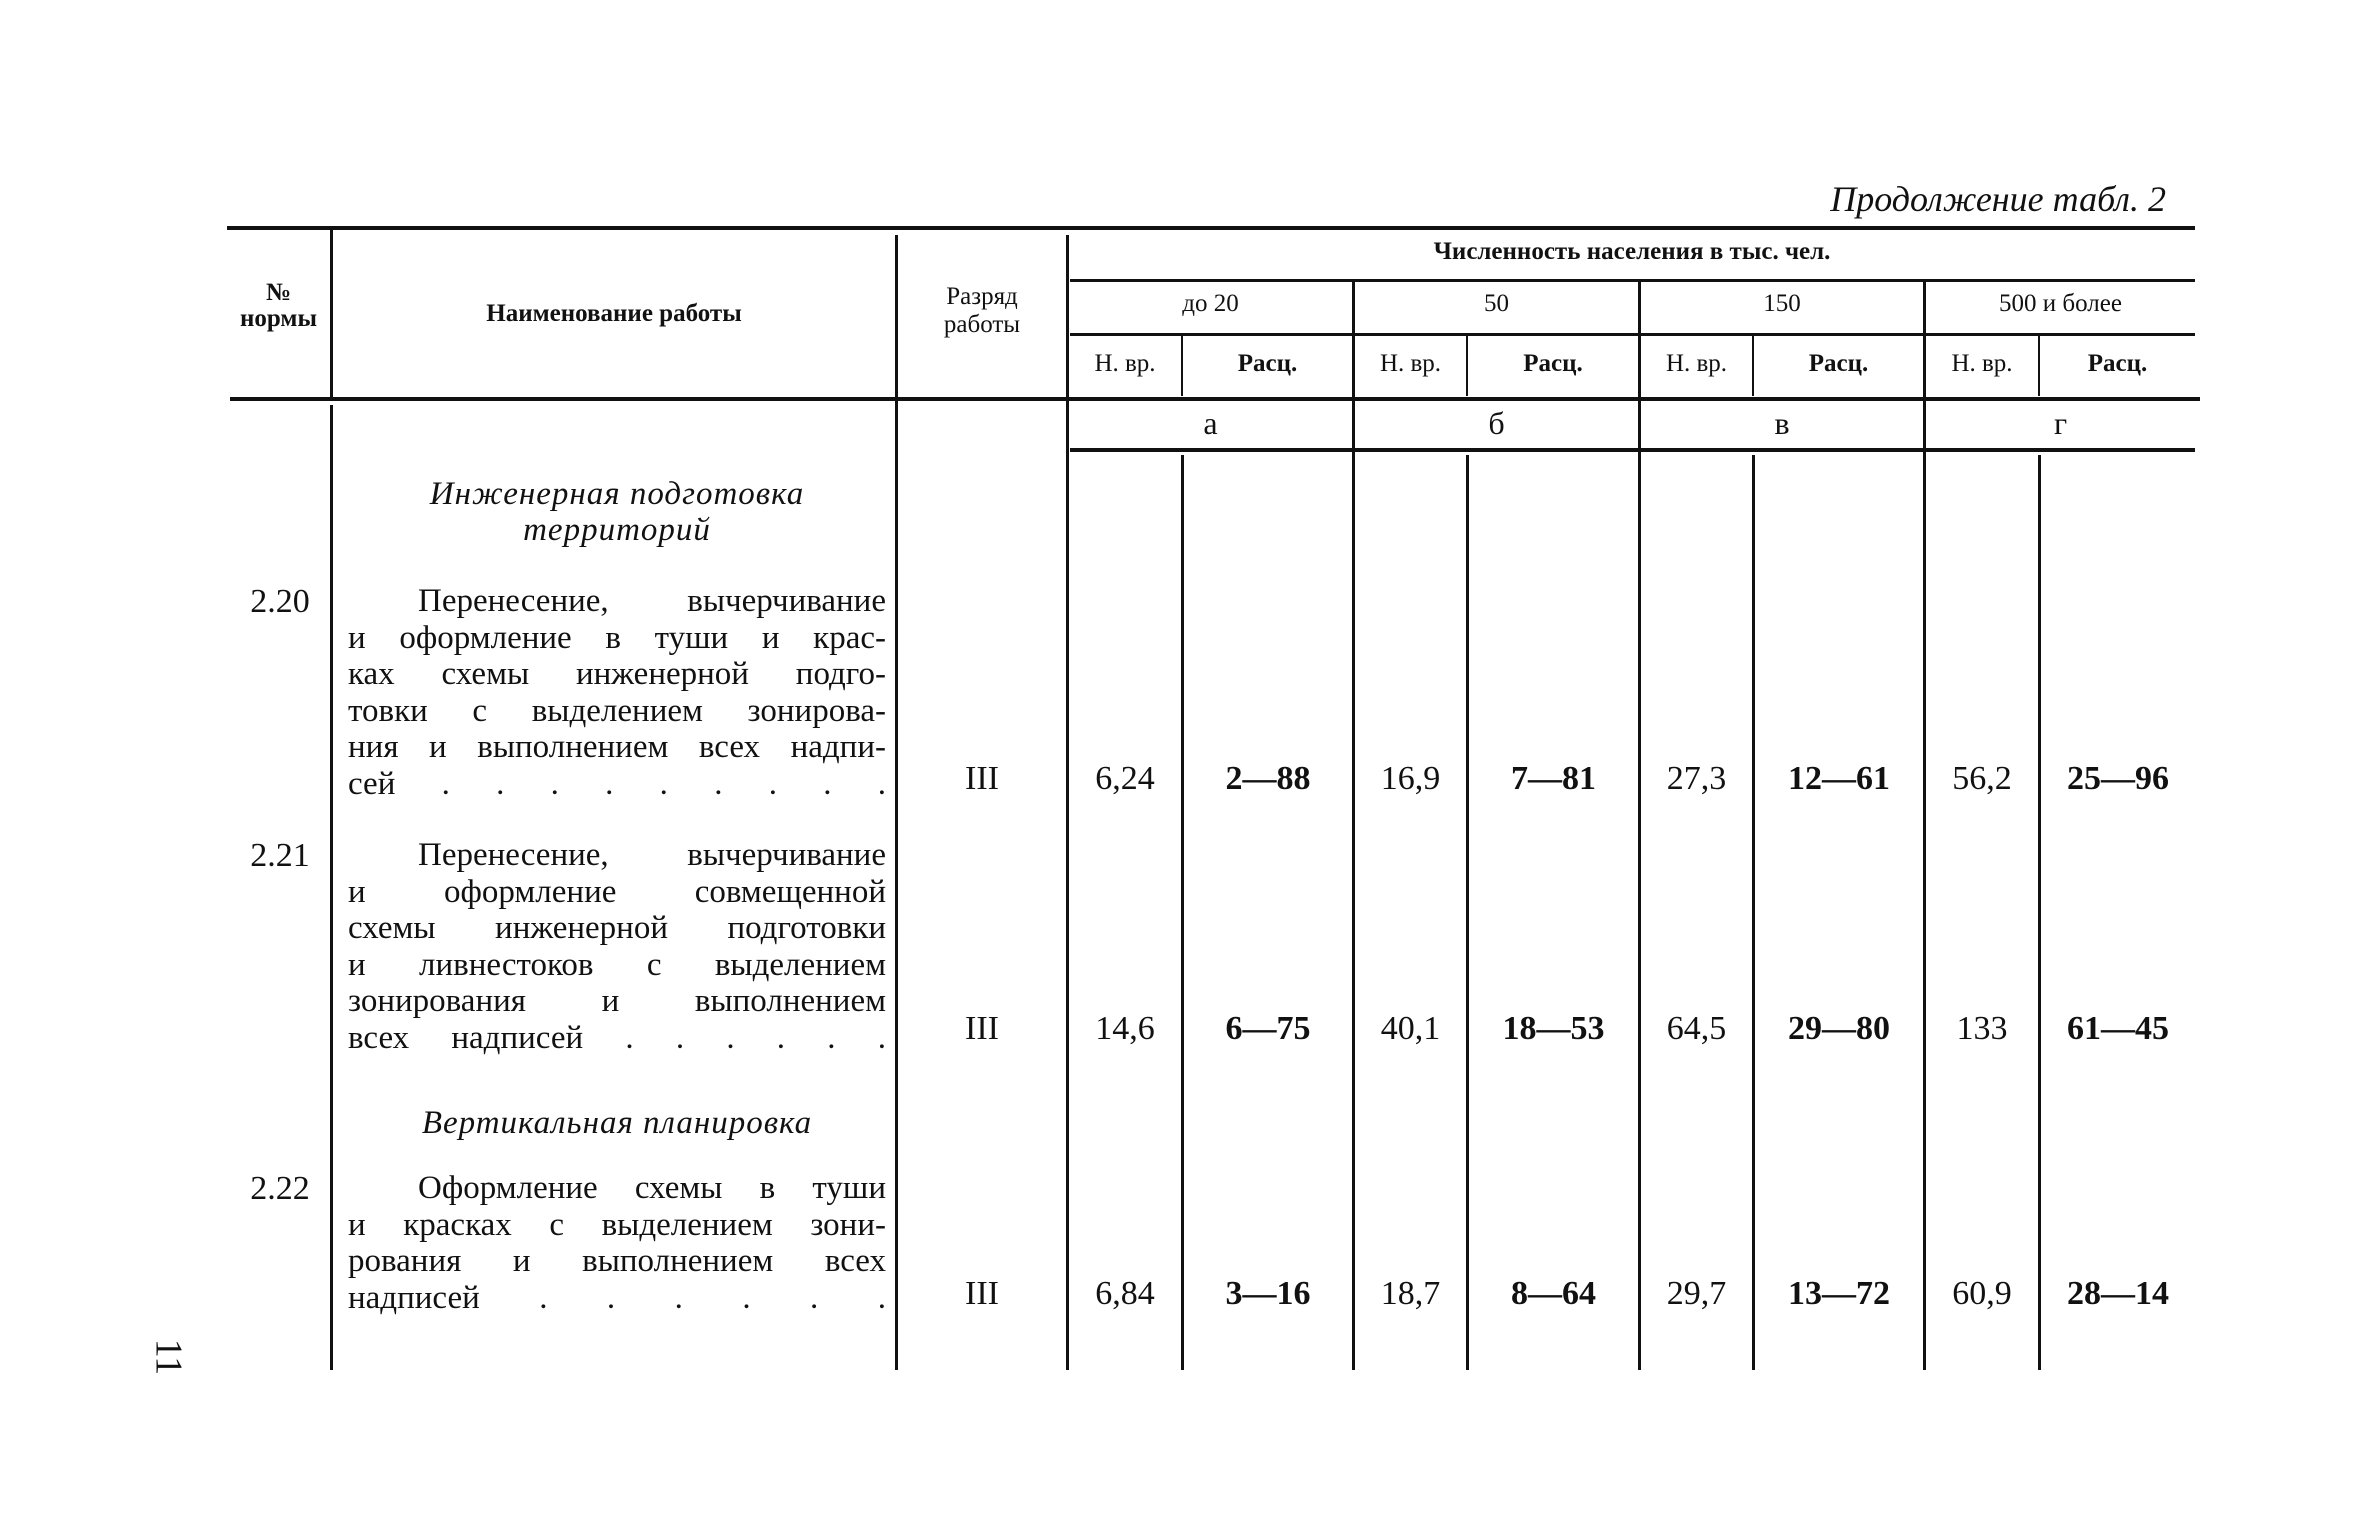  I want to click on work-line: товки с выделением зонирова-, so click(617, 710).